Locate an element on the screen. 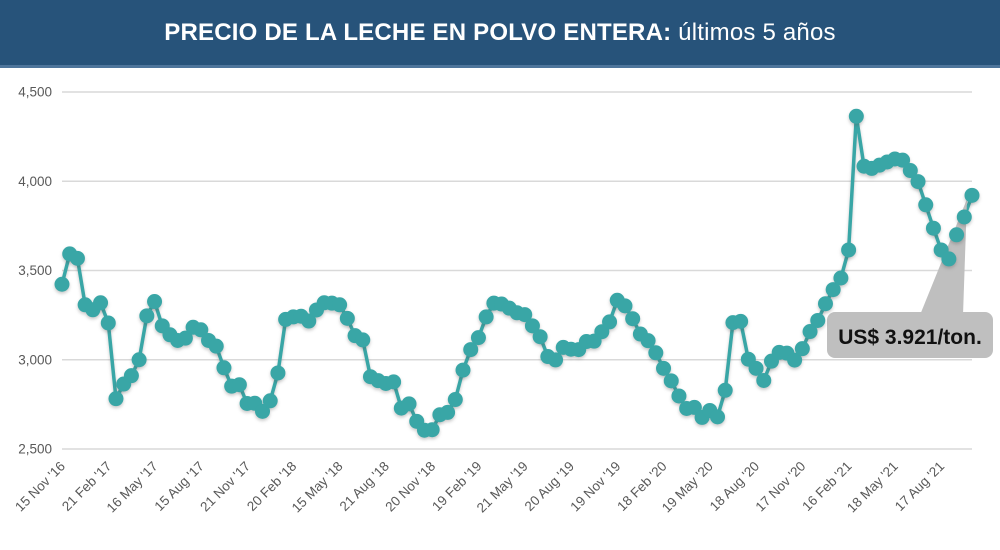  x-axis-label: 20 Nov '18 is located at coordinates (410, 487).